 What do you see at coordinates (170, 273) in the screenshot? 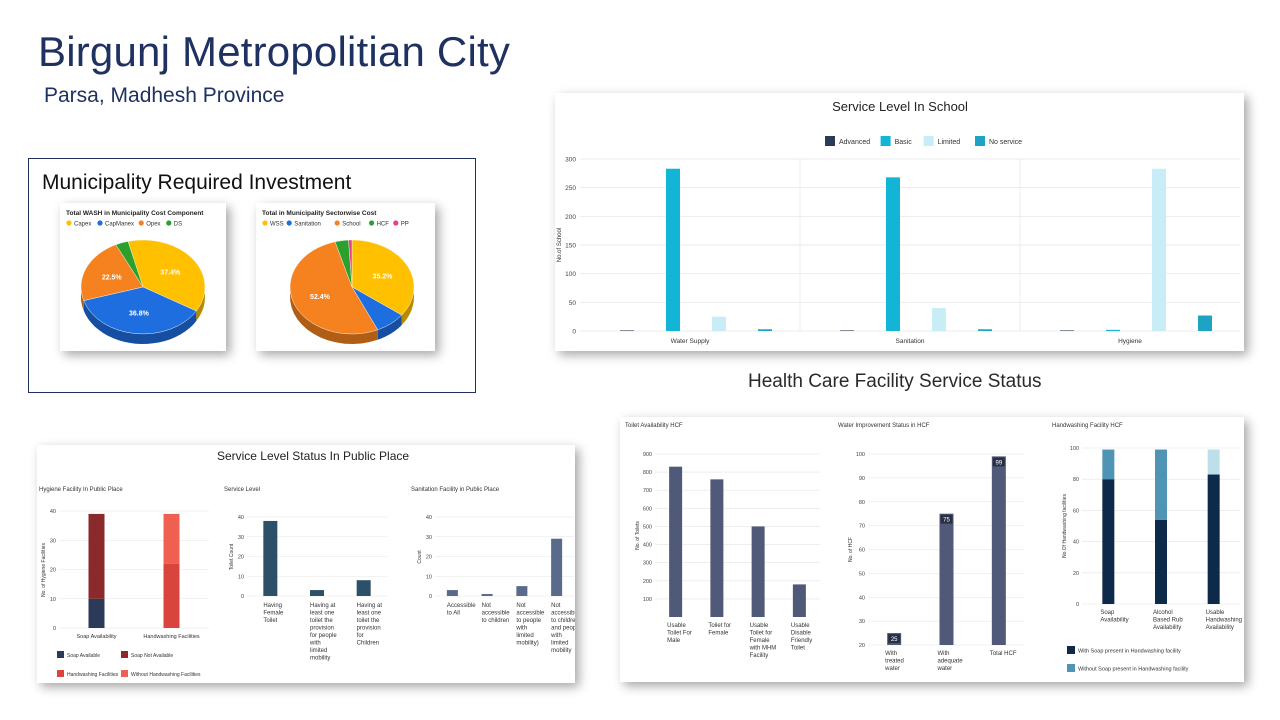
I see `pie-data-label: 37.4%` at bounding box center [170, 273].